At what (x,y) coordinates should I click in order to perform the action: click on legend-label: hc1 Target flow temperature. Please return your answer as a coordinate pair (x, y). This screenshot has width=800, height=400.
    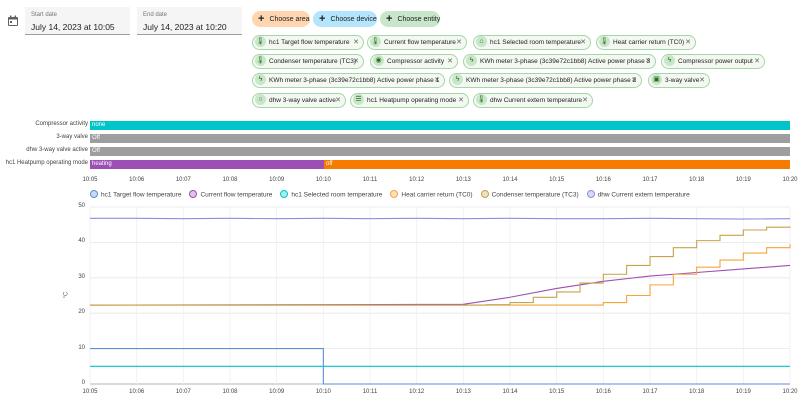
    Looking at the image, I should click on (141, 195).